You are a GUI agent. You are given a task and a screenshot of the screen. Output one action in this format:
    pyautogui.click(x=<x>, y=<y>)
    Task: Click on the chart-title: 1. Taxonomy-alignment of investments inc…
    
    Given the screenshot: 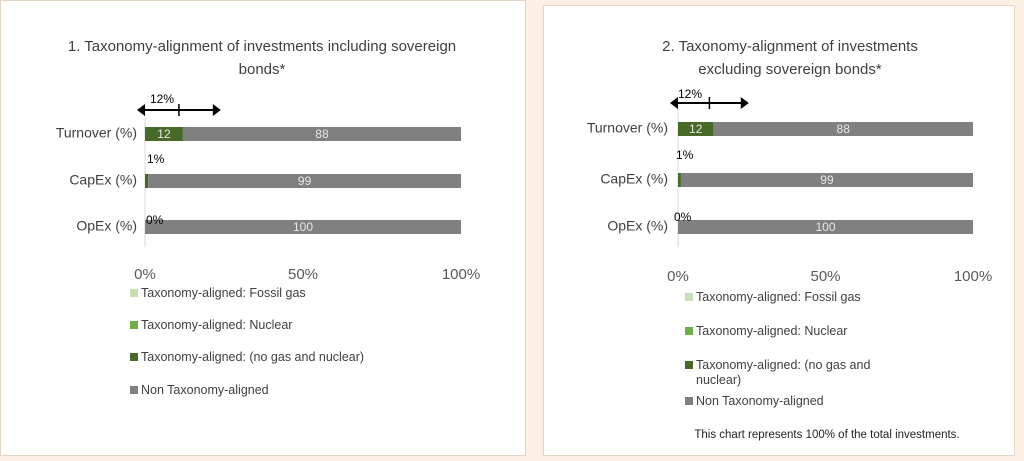 What is the action you would take?
    pyautogui.click(x=262, y=58)
    